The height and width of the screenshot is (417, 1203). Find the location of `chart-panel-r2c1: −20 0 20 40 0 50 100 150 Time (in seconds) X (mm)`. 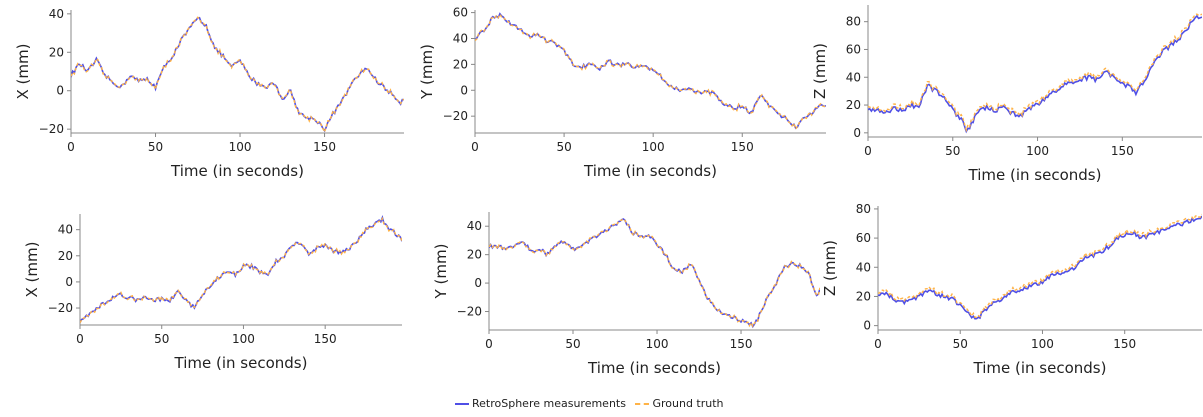

chart-panel-r2c1: −20 0 20 40 0 50 100 150 Time (in seconds) X (mm) is located at coordinates (212, 293).